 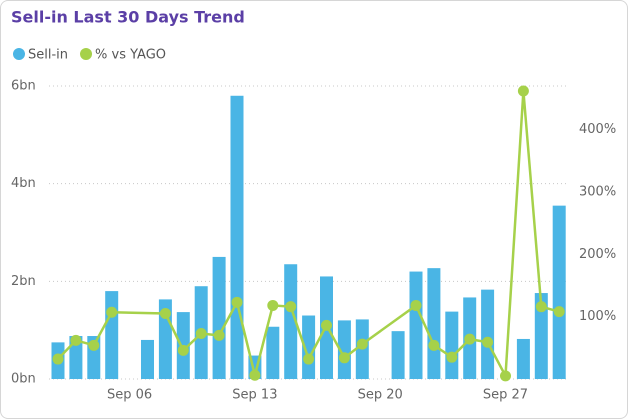 What do you see at coordinates (597, 129) in the screenshot?
I see `y2-tick-label: 400%` at bounding box center [597, 129].